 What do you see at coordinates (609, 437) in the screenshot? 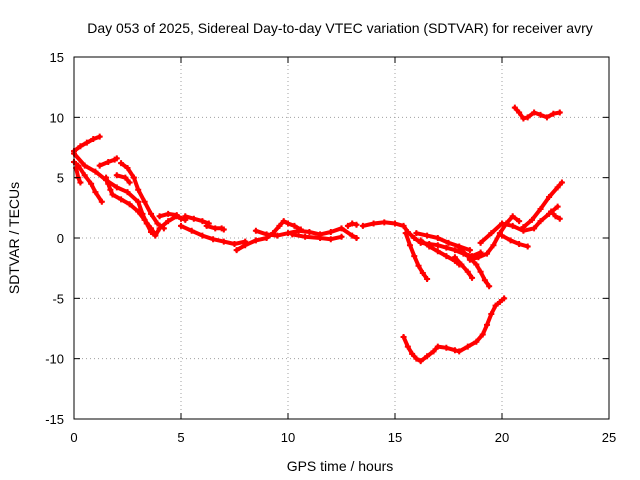
I see `x-tick-label: 25` at bounding box center [609, 437].